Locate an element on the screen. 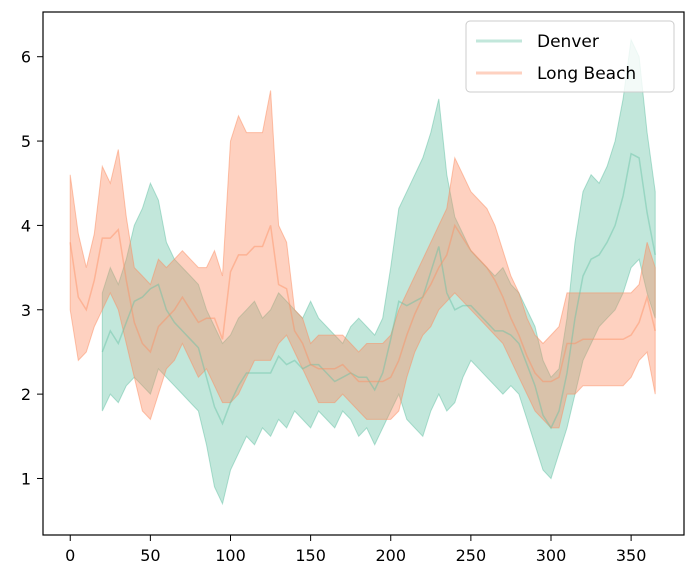  x-tick-label: 200 is located at coordinates (390, 555).